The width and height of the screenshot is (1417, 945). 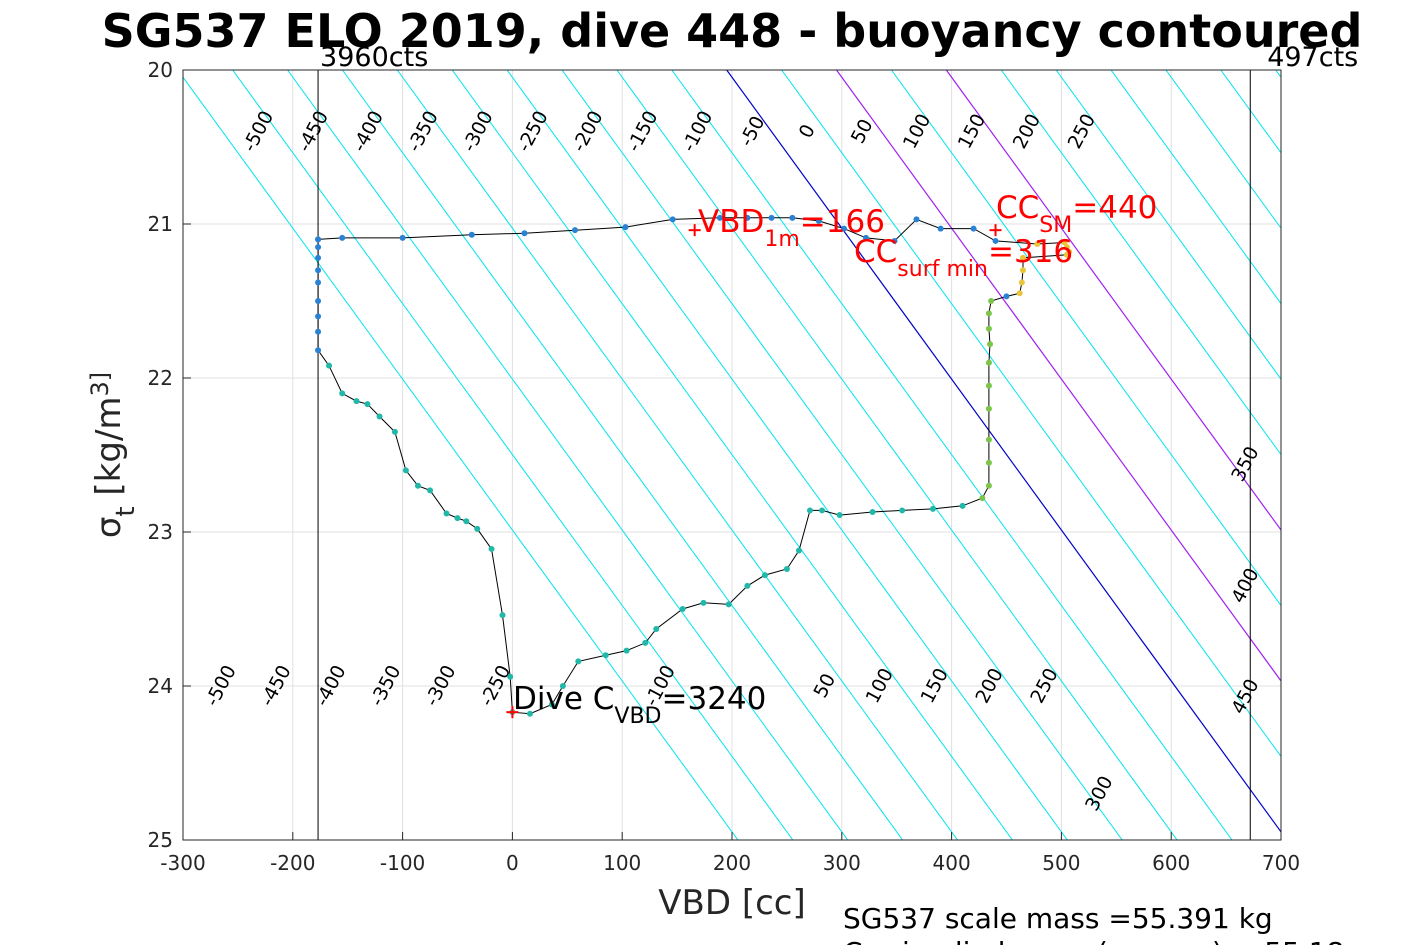 I want to click on x-tick-label: 200, so click(x=732, y=863).